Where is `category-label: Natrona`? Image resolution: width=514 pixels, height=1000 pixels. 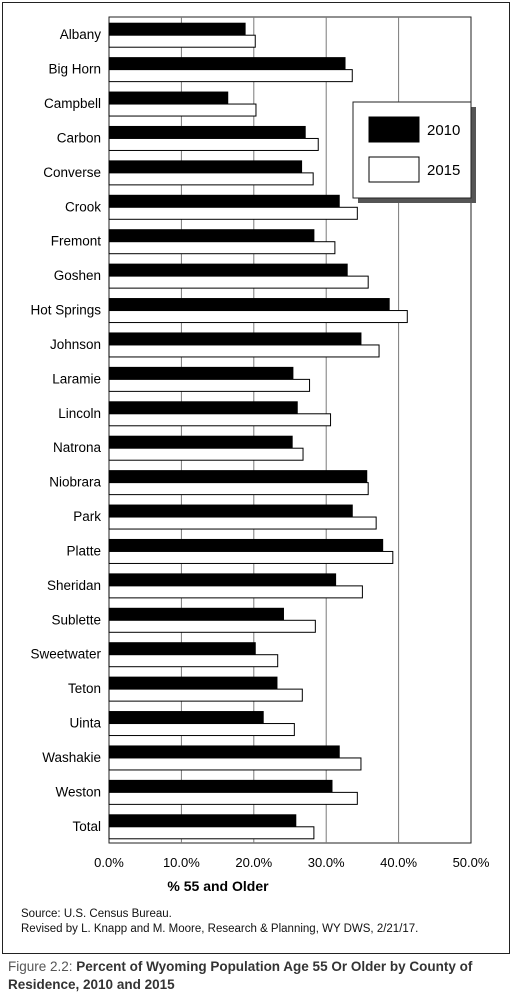
category-label: Natrona is located at coordinates (77, 447).